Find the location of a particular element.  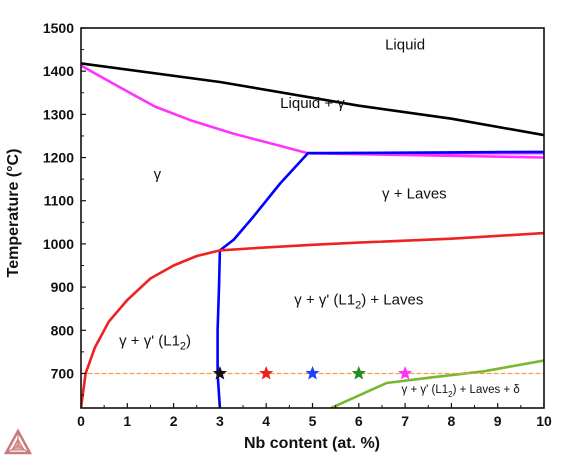

y-tick-label: 700 is located at coordinates (63, 373).